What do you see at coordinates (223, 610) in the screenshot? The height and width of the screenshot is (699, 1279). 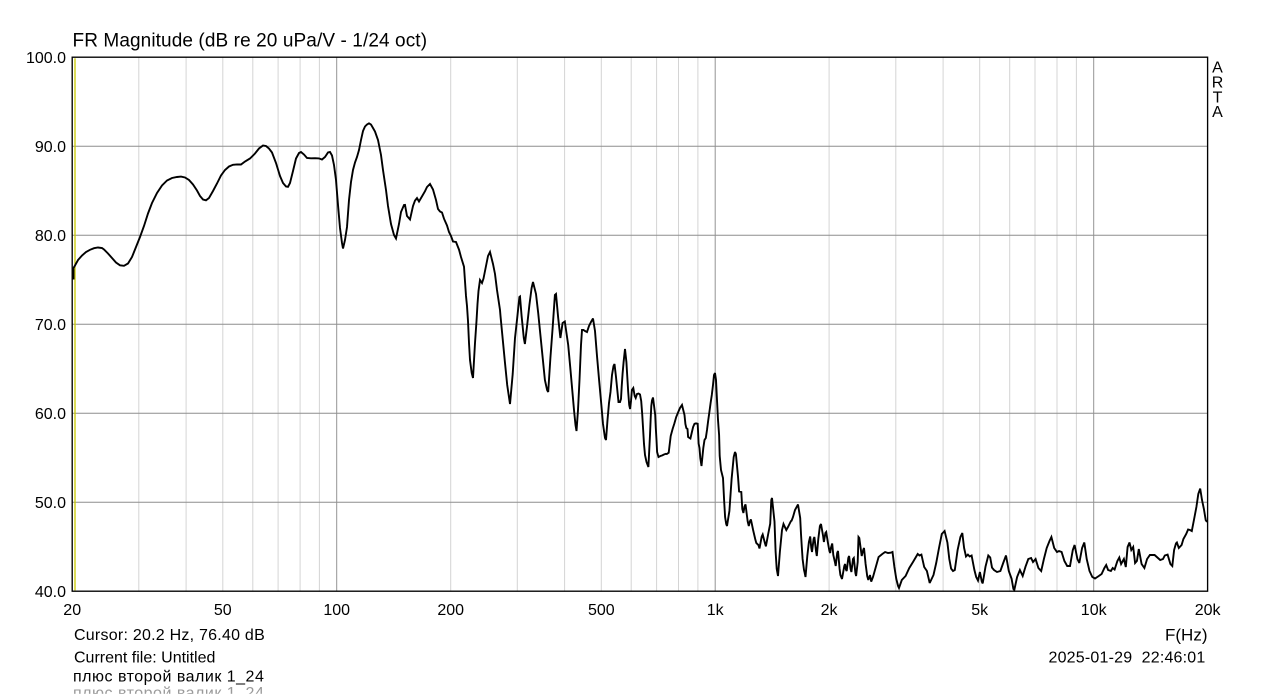 I see `svg-text: 50` at bounding box center [223, 610].